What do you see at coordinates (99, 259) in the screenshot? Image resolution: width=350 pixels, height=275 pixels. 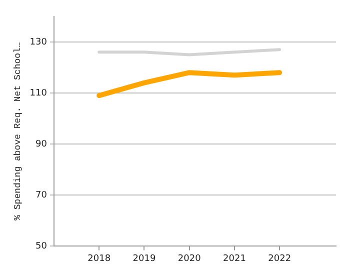 I see `x-tick-label: 2018` at bounding box center [99, 259].